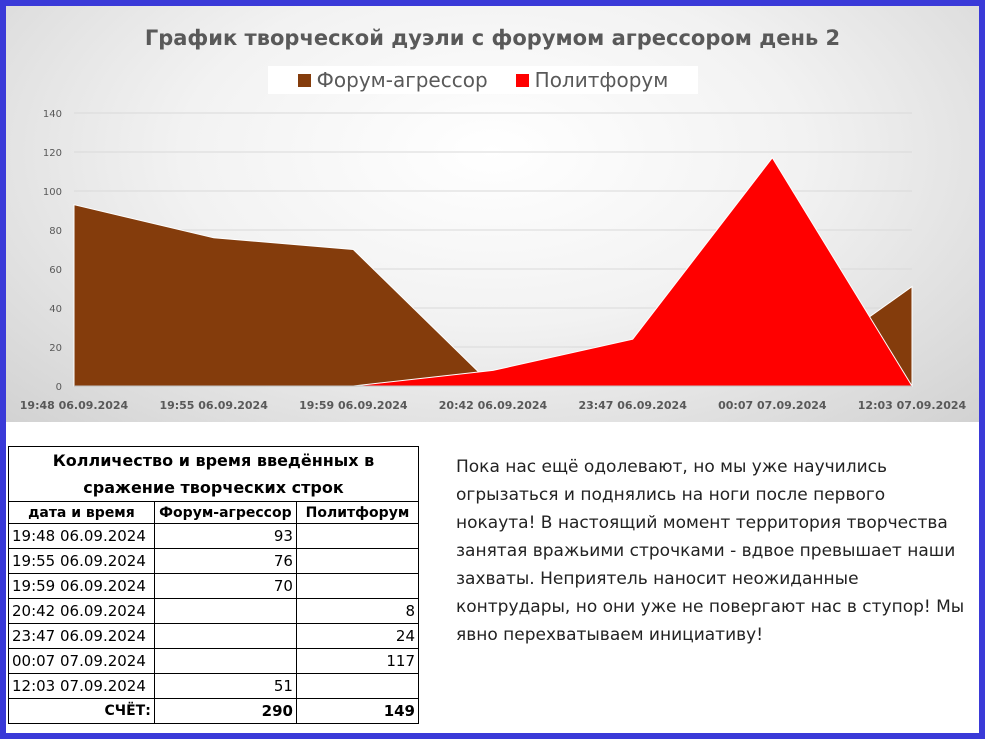  Describe the element at coordinates (81, 536) in the screenshot. I see `table-cell: 19:48 06.09.2024` at that location.